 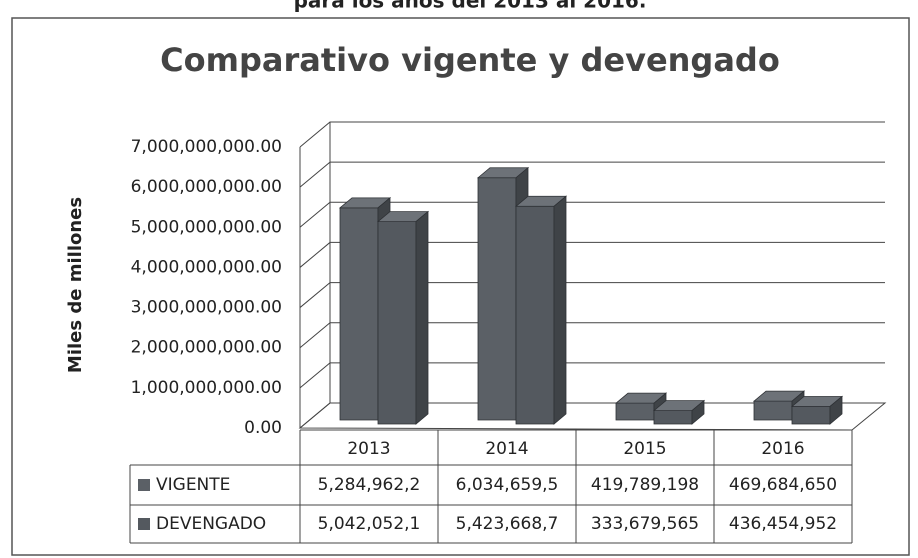 What do you see at coordinates (206, 308) in the screenshot?
I see `y-tick-label: 3,000,000,000.00` at bounding box center [206, 308].